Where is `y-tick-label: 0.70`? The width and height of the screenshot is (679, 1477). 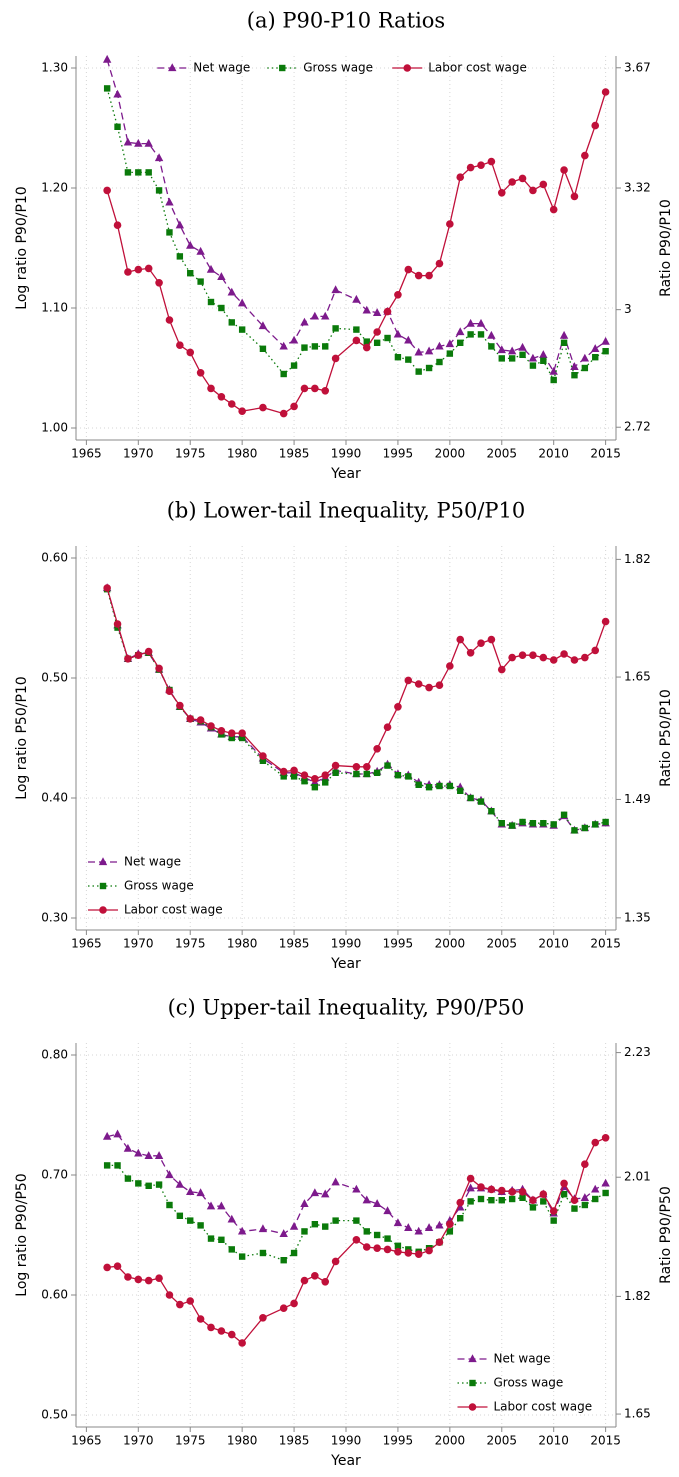 y-tick-label: 0.70 is located at coordinates (54, 1175).